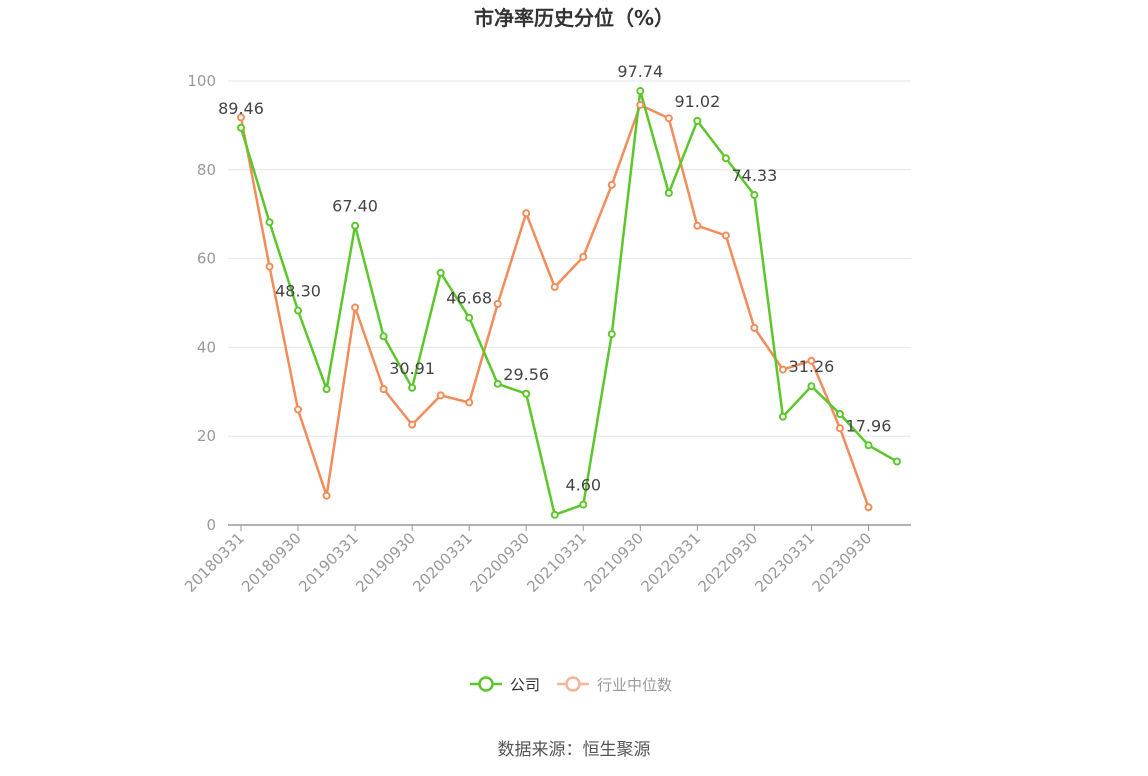 This screenshot has width=1148, height=776. Describe the element at coordinates (574, 18) in the screenshot. I see `chart-title: 市净率历史分位（%）` at that location.